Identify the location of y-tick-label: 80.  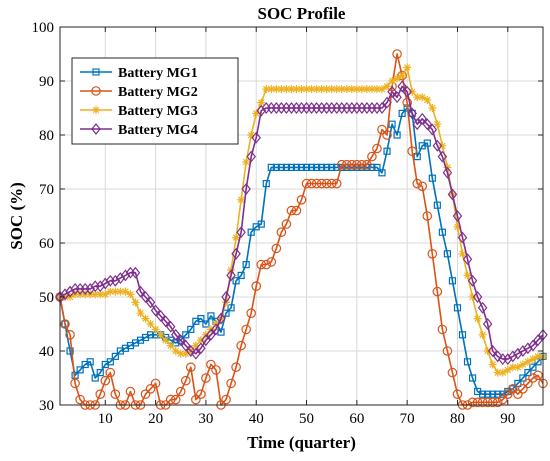
(46, 136).